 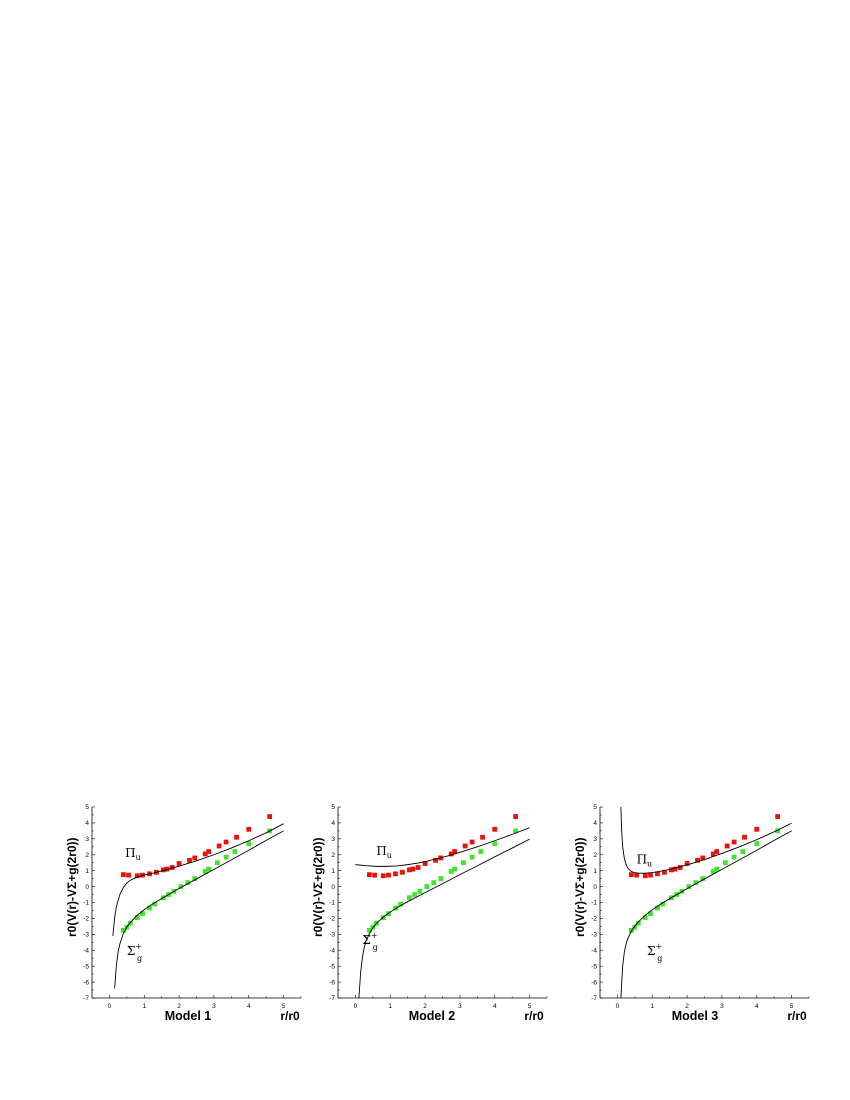 What do you see at coordinates (86, 950) in the screenshot?
I see `y-tick-label: -4` at bounding box center [86, 950].